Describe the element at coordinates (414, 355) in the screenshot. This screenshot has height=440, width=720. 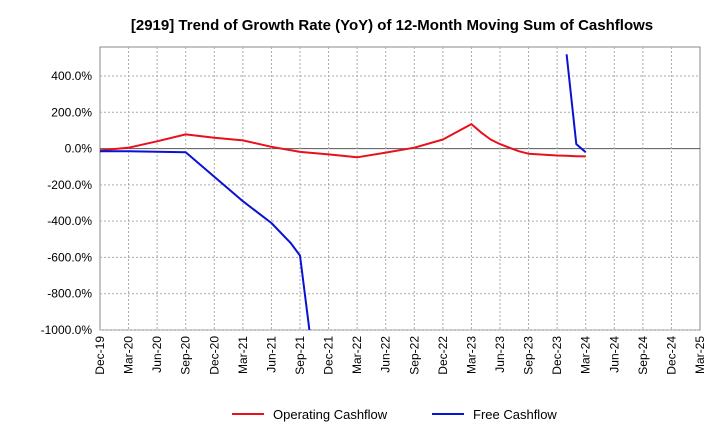
I see `x-tick-label: Sep-22` at that location.